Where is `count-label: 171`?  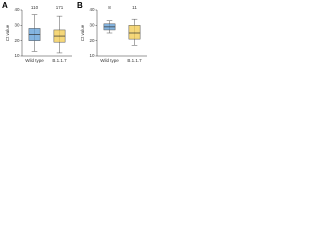 count-label: 171 is located at coordinates (60, 7).